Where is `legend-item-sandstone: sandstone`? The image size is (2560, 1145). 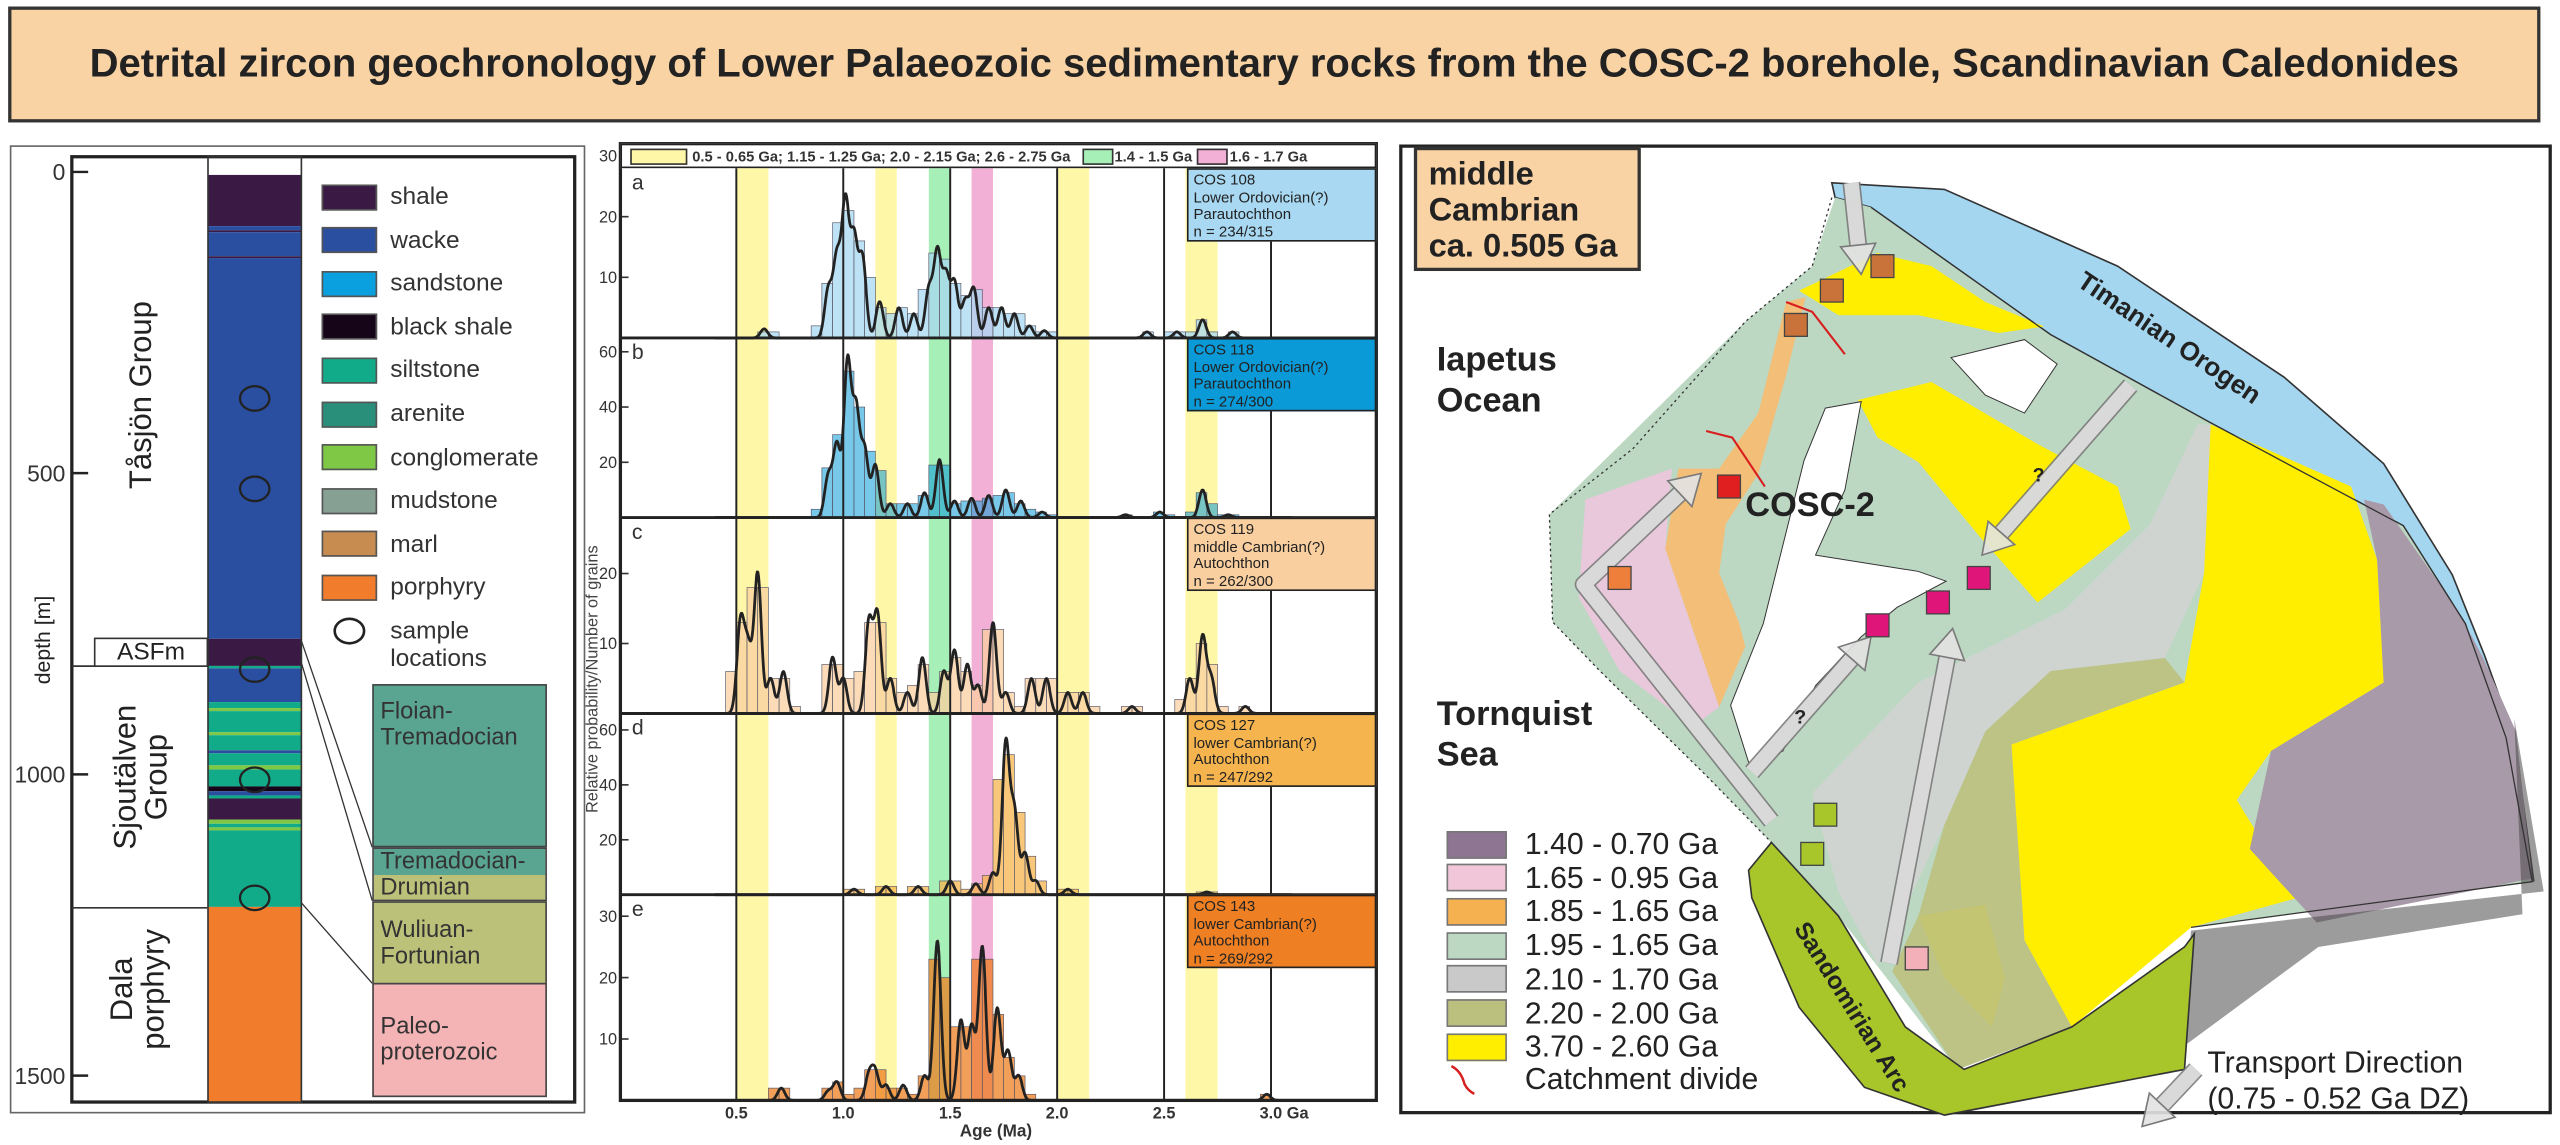 legend-item-sandstone: sandstone is located at coordinates (412, 283).